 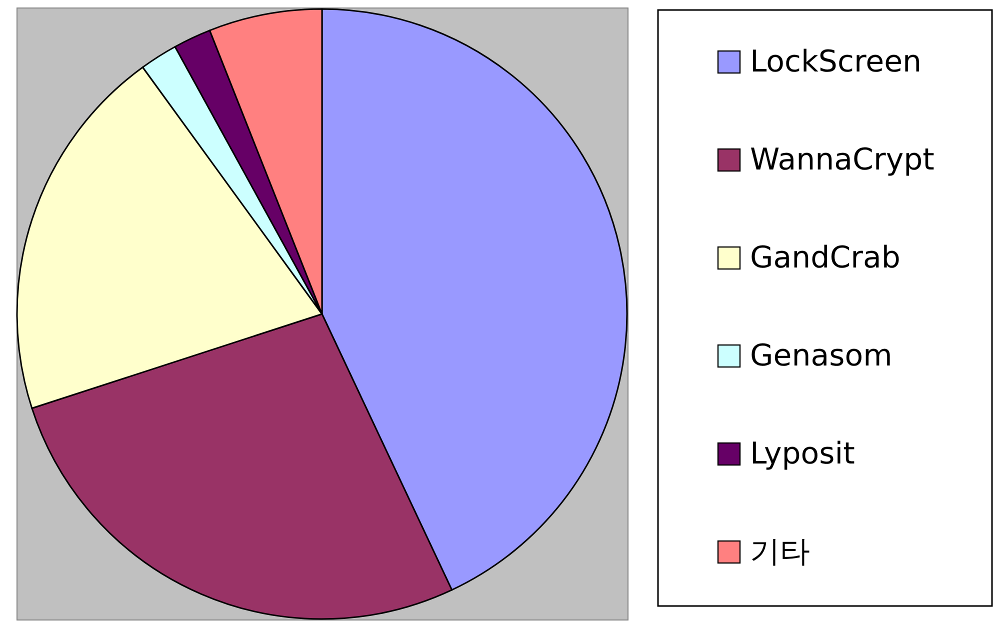 What do you see at coordinates (821, 356) in the screenshot?
I see `legend-label: Genasom` at bounding box center [821, 356].